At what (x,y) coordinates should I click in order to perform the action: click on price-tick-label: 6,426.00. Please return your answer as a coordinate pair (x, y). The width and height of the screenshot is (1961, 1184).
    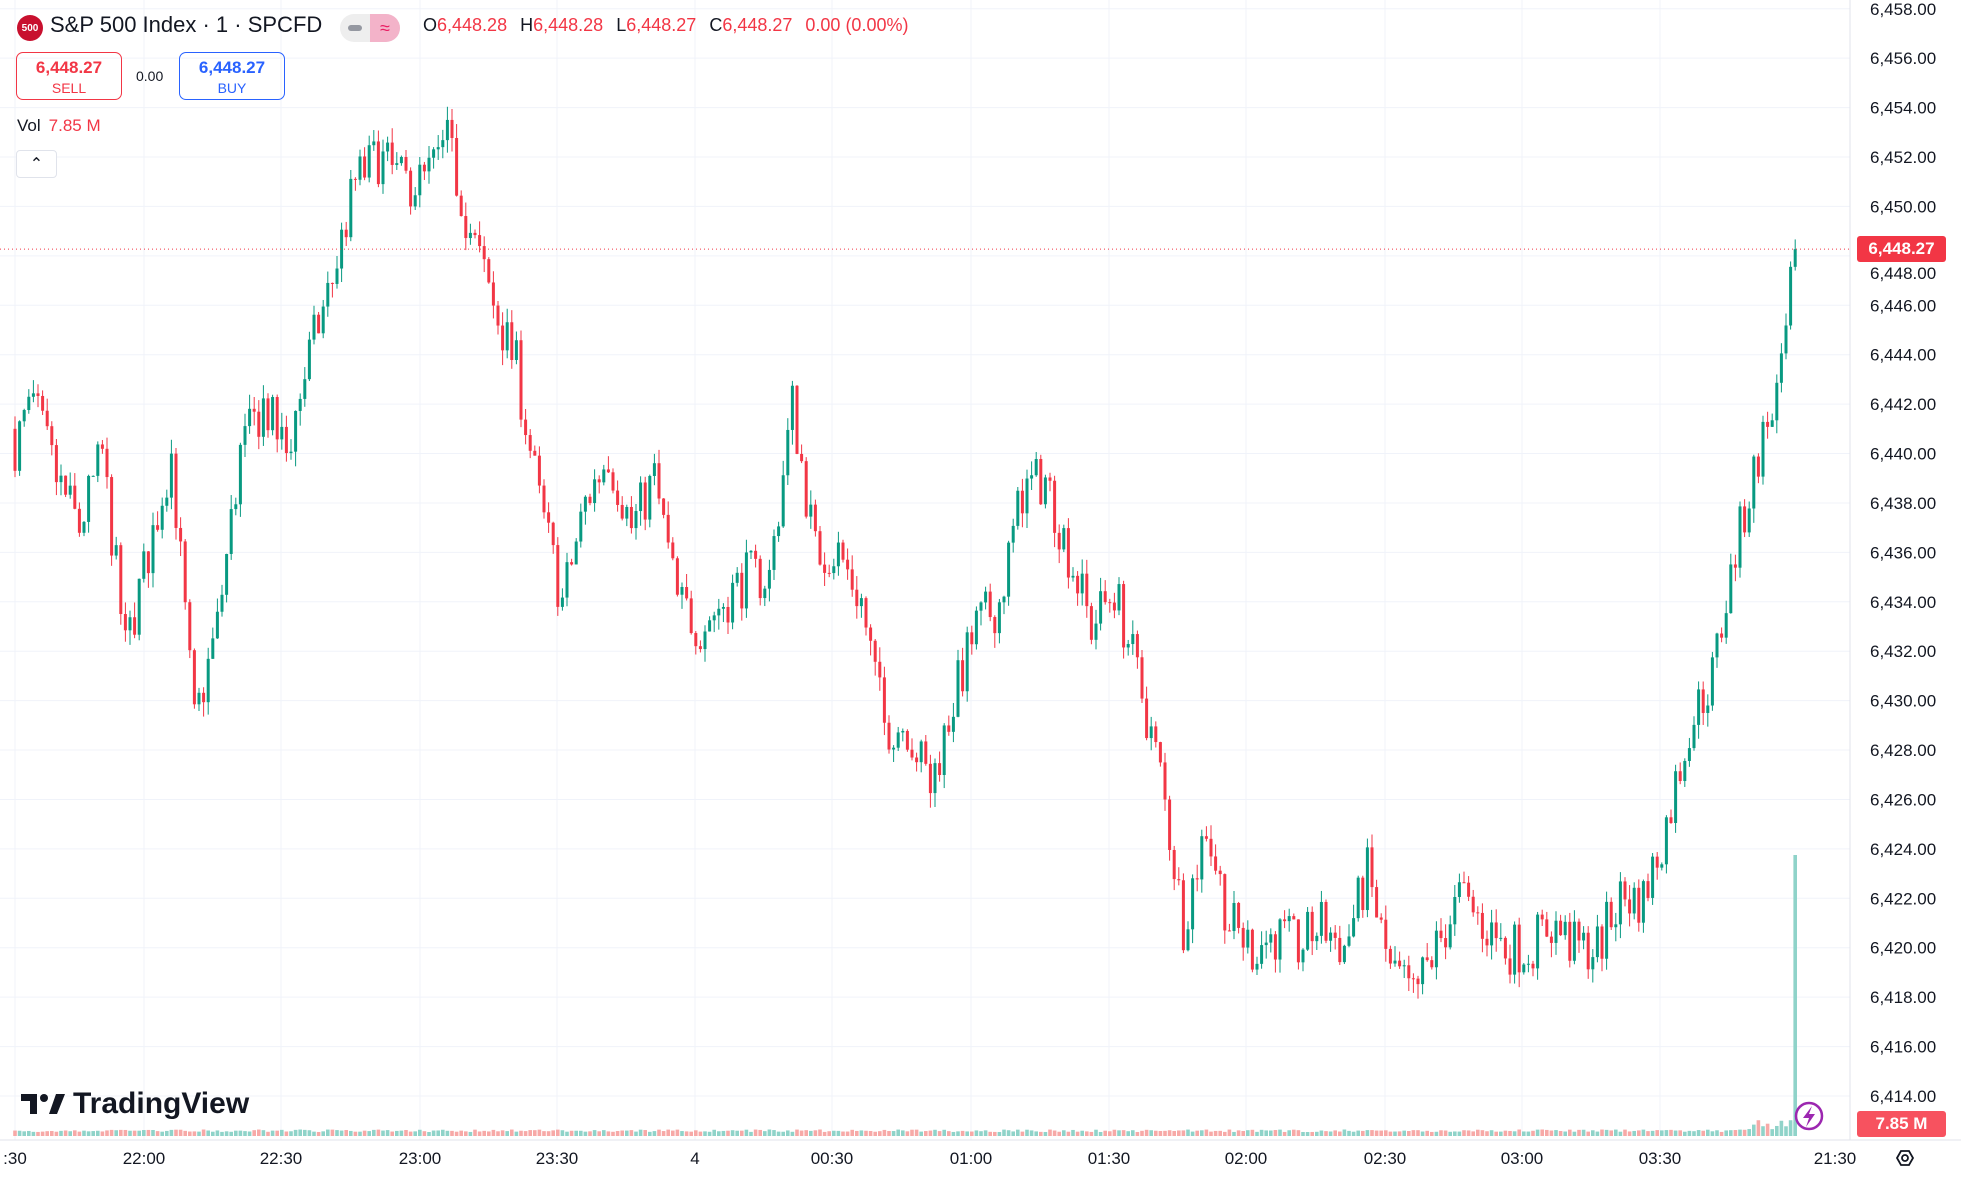
    Looking at the image, I should click on (1903, 799).